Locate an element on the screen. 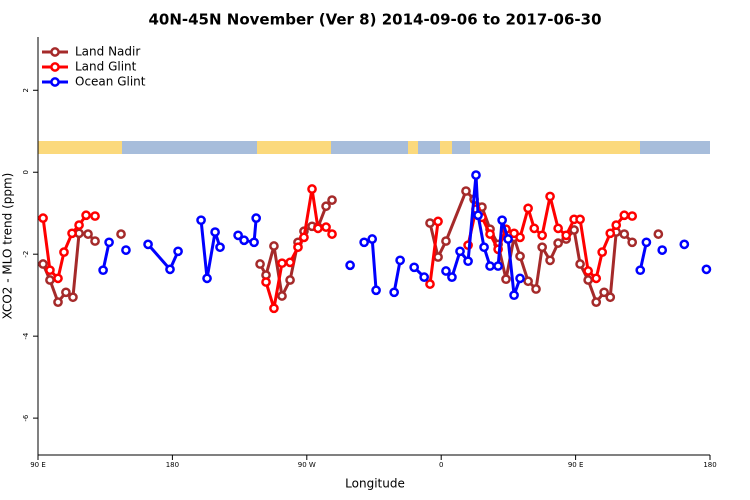 The height and width of the screenshot is (500, 750). x-tick-label: 90 W is located at coordinates (307, 465).